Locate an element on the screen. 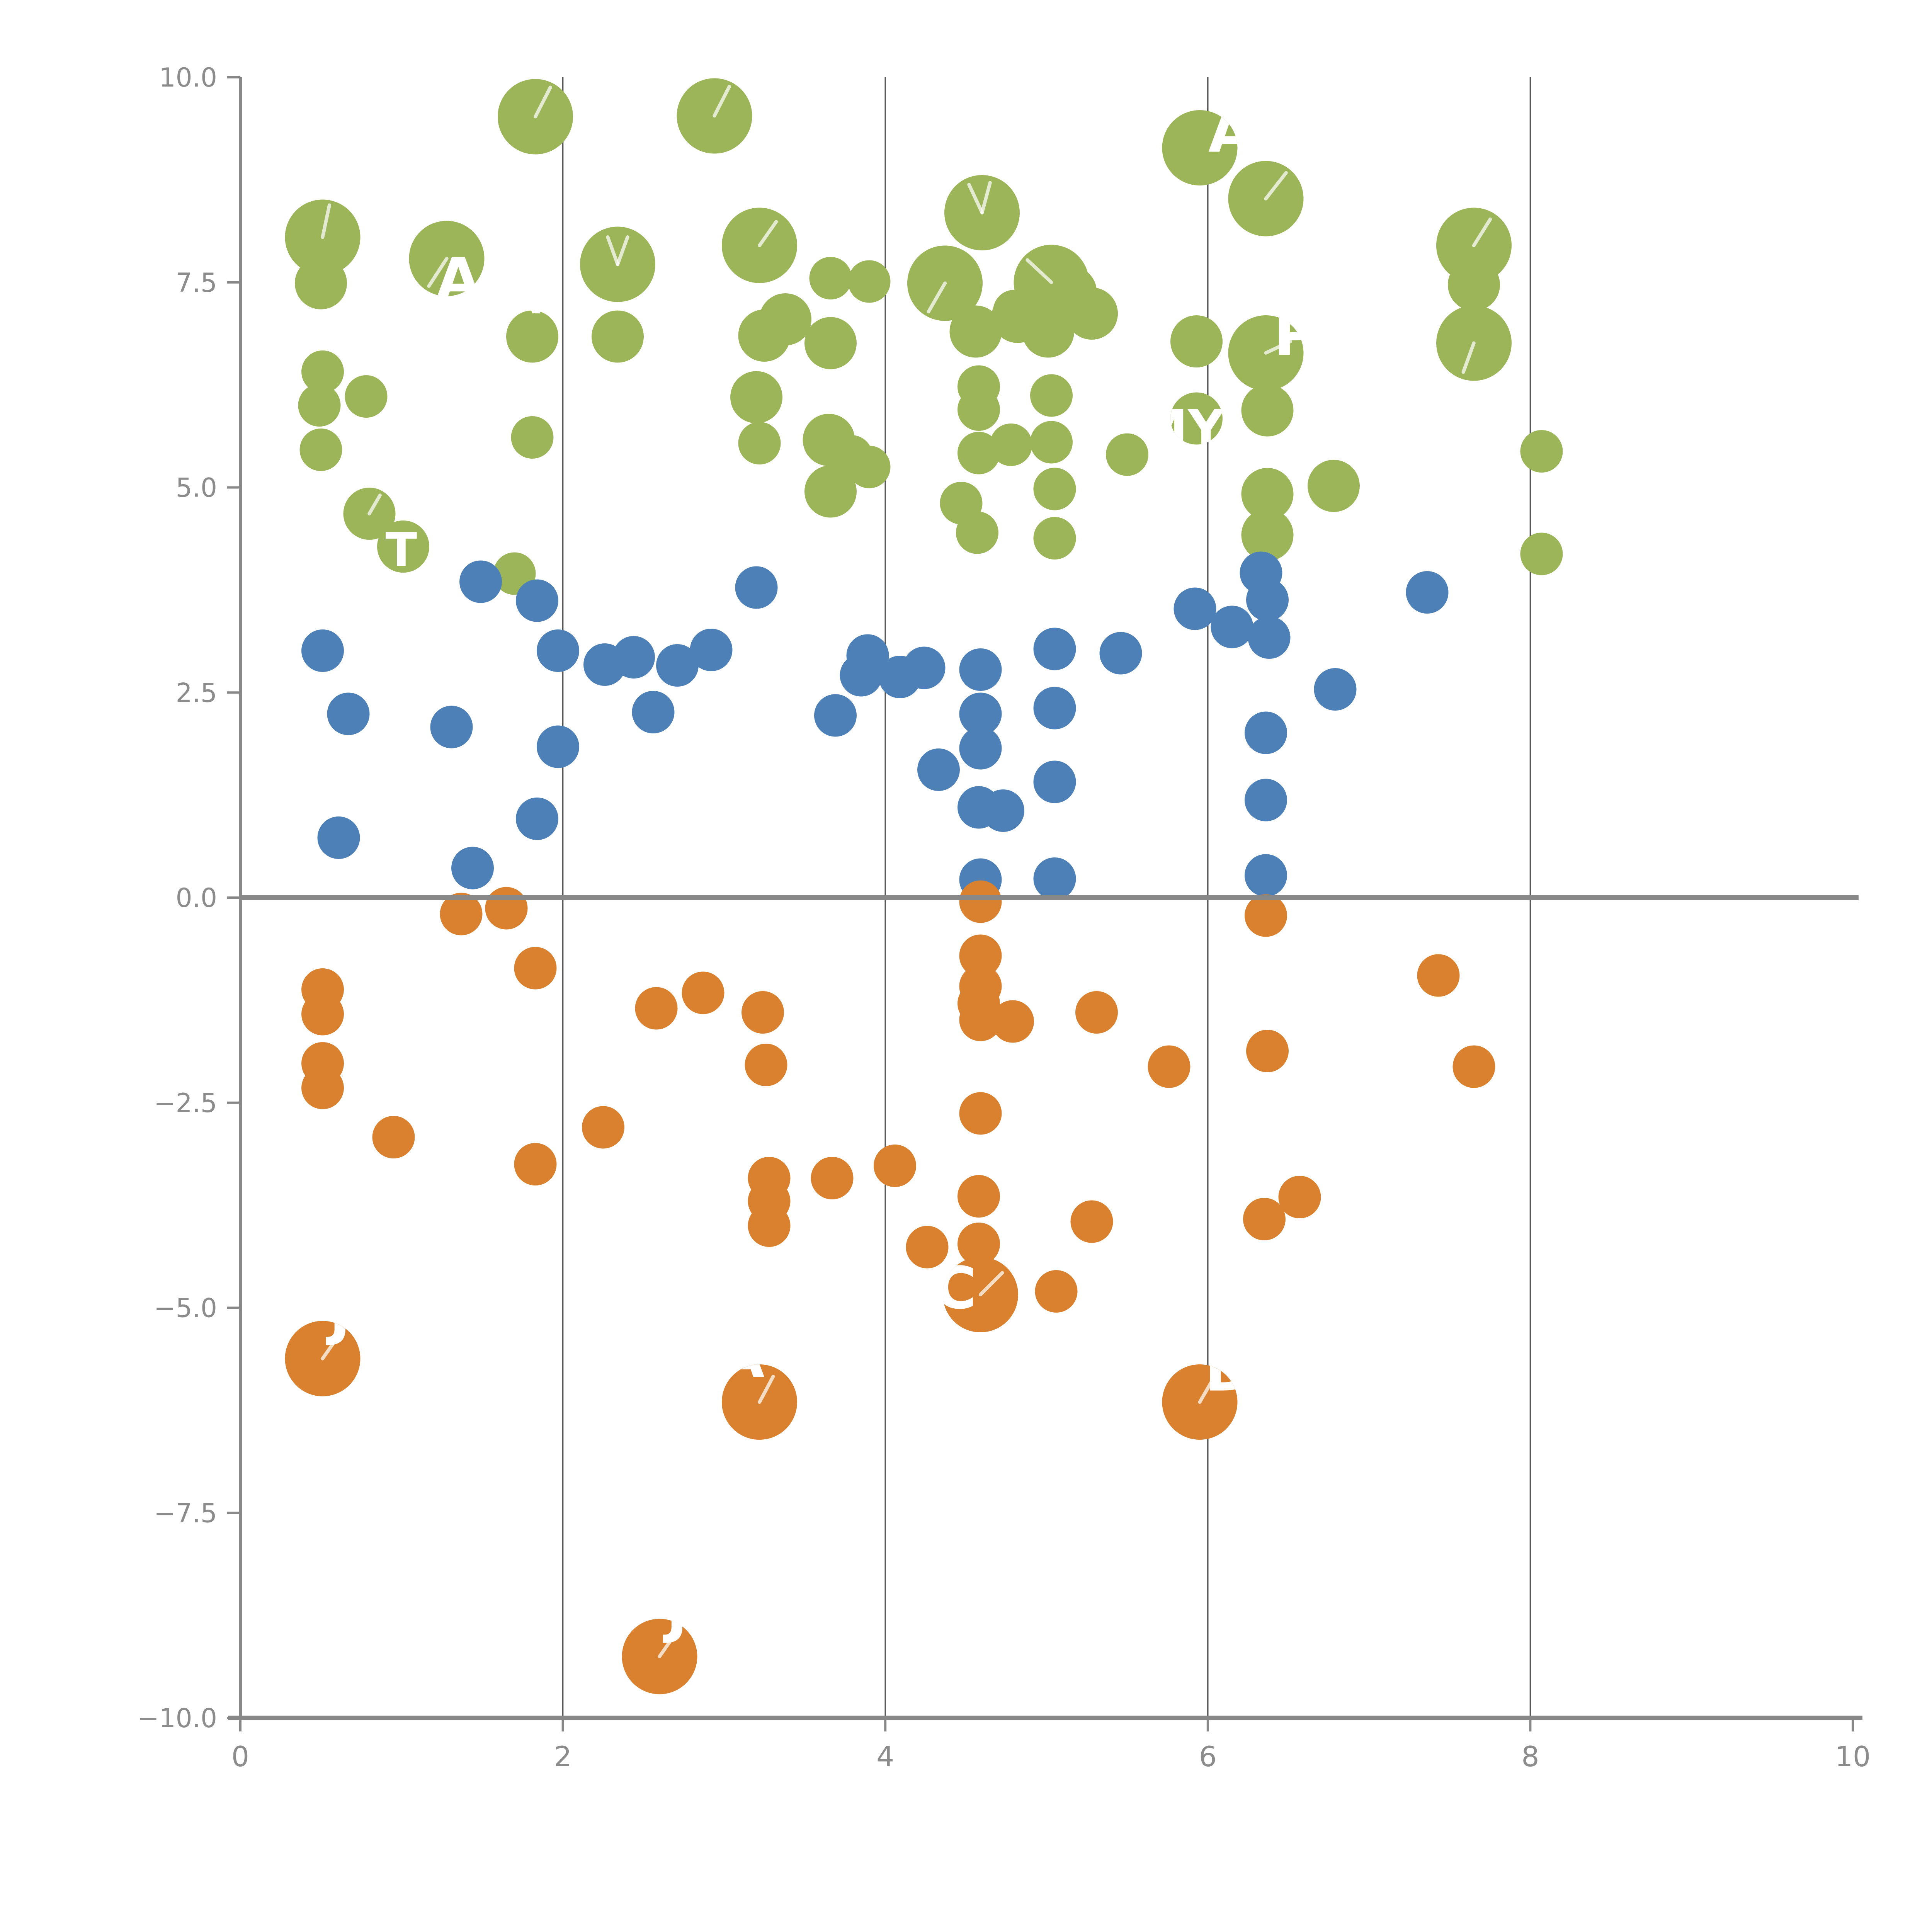  label-group: v is located at coordinates (536, 316).